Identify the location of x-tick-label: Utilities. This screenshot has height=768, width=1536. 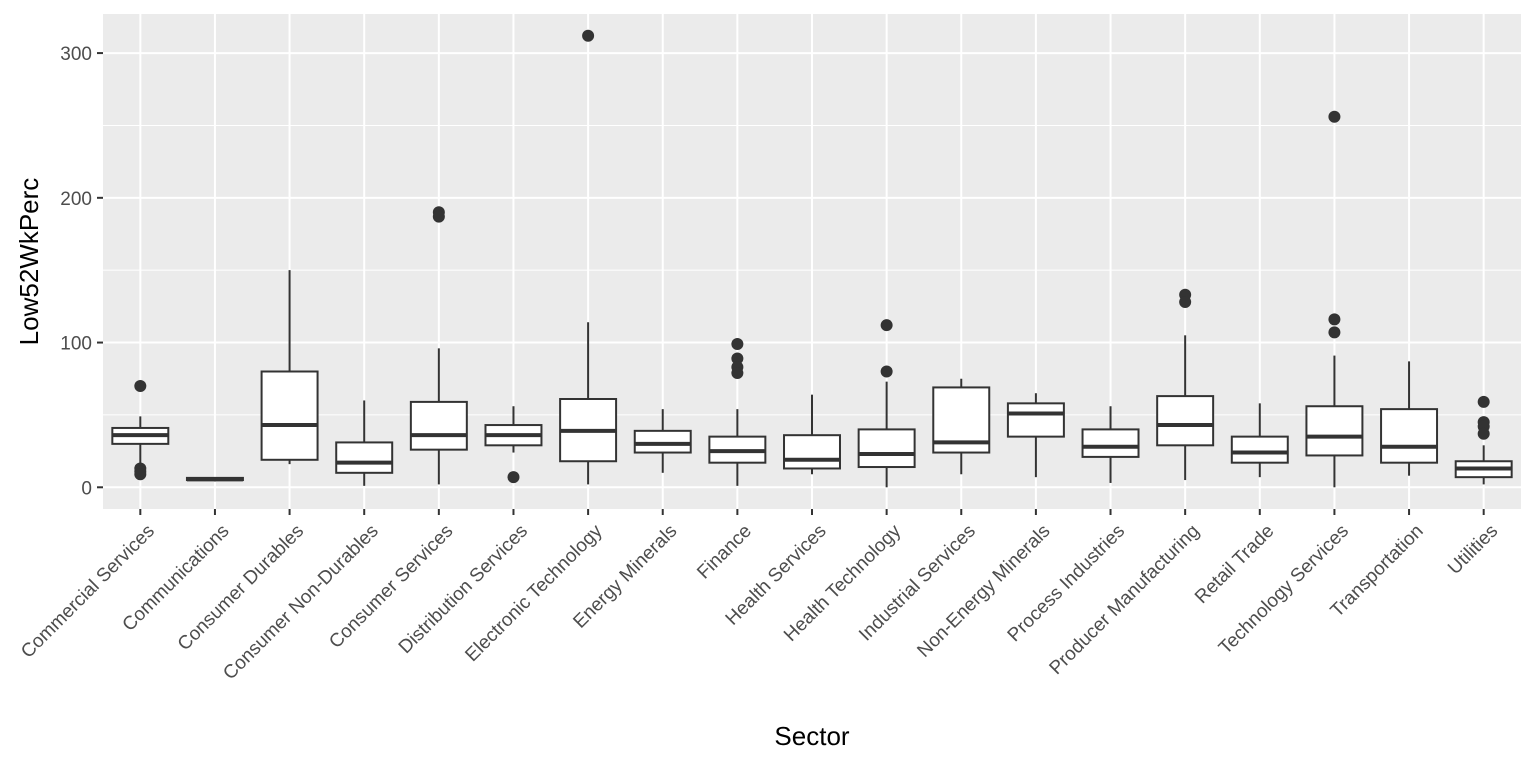
(1473, 550).